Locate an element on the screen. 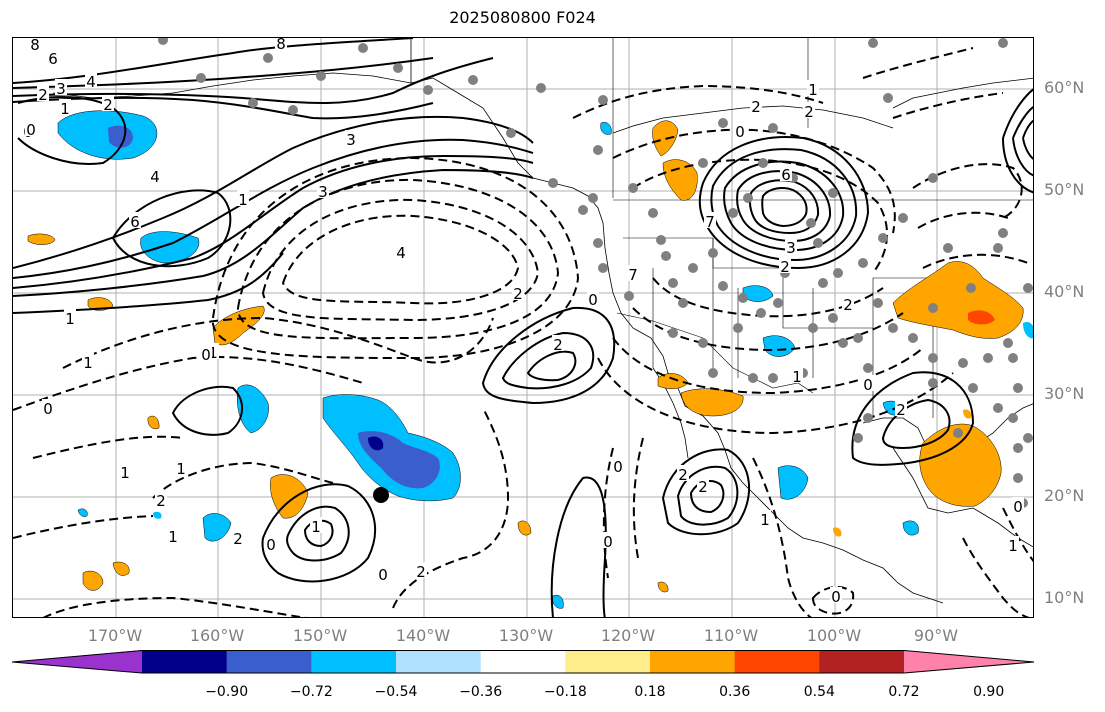 Image resolution: width=1105 pixels, height=712 pixels. storm-markers is located at coordinates (381, 495).